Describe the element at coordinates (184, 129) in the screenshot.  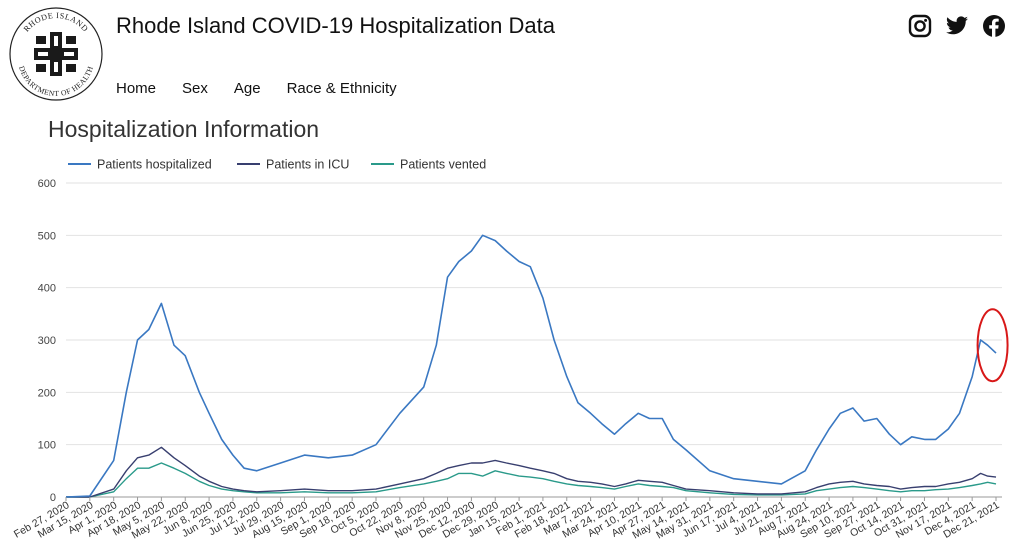
I see `chart-title: Hospitalization Information` at that location.